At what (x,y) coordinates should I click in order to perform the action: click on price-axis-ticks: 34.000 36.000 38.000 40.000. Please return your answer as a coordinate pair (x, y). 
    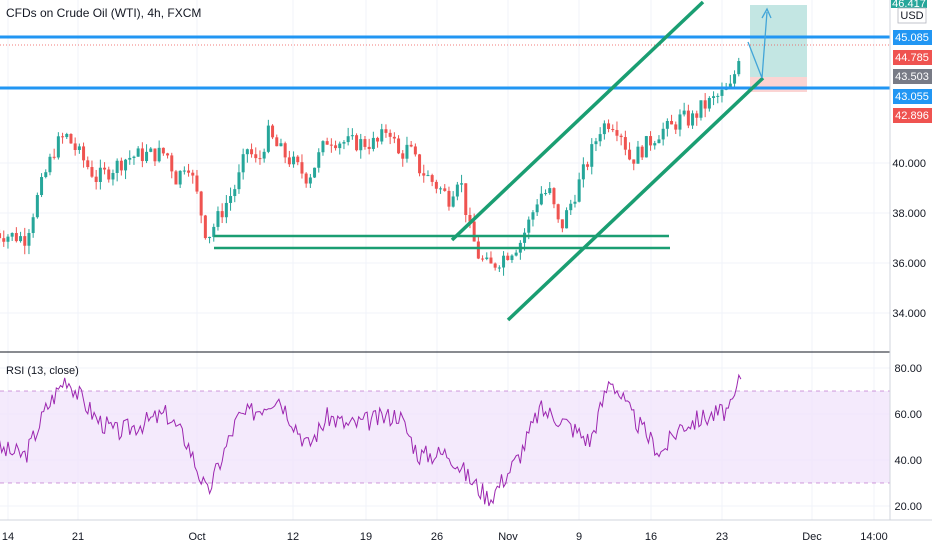
    Looking at the image, I should click on (909, 239).